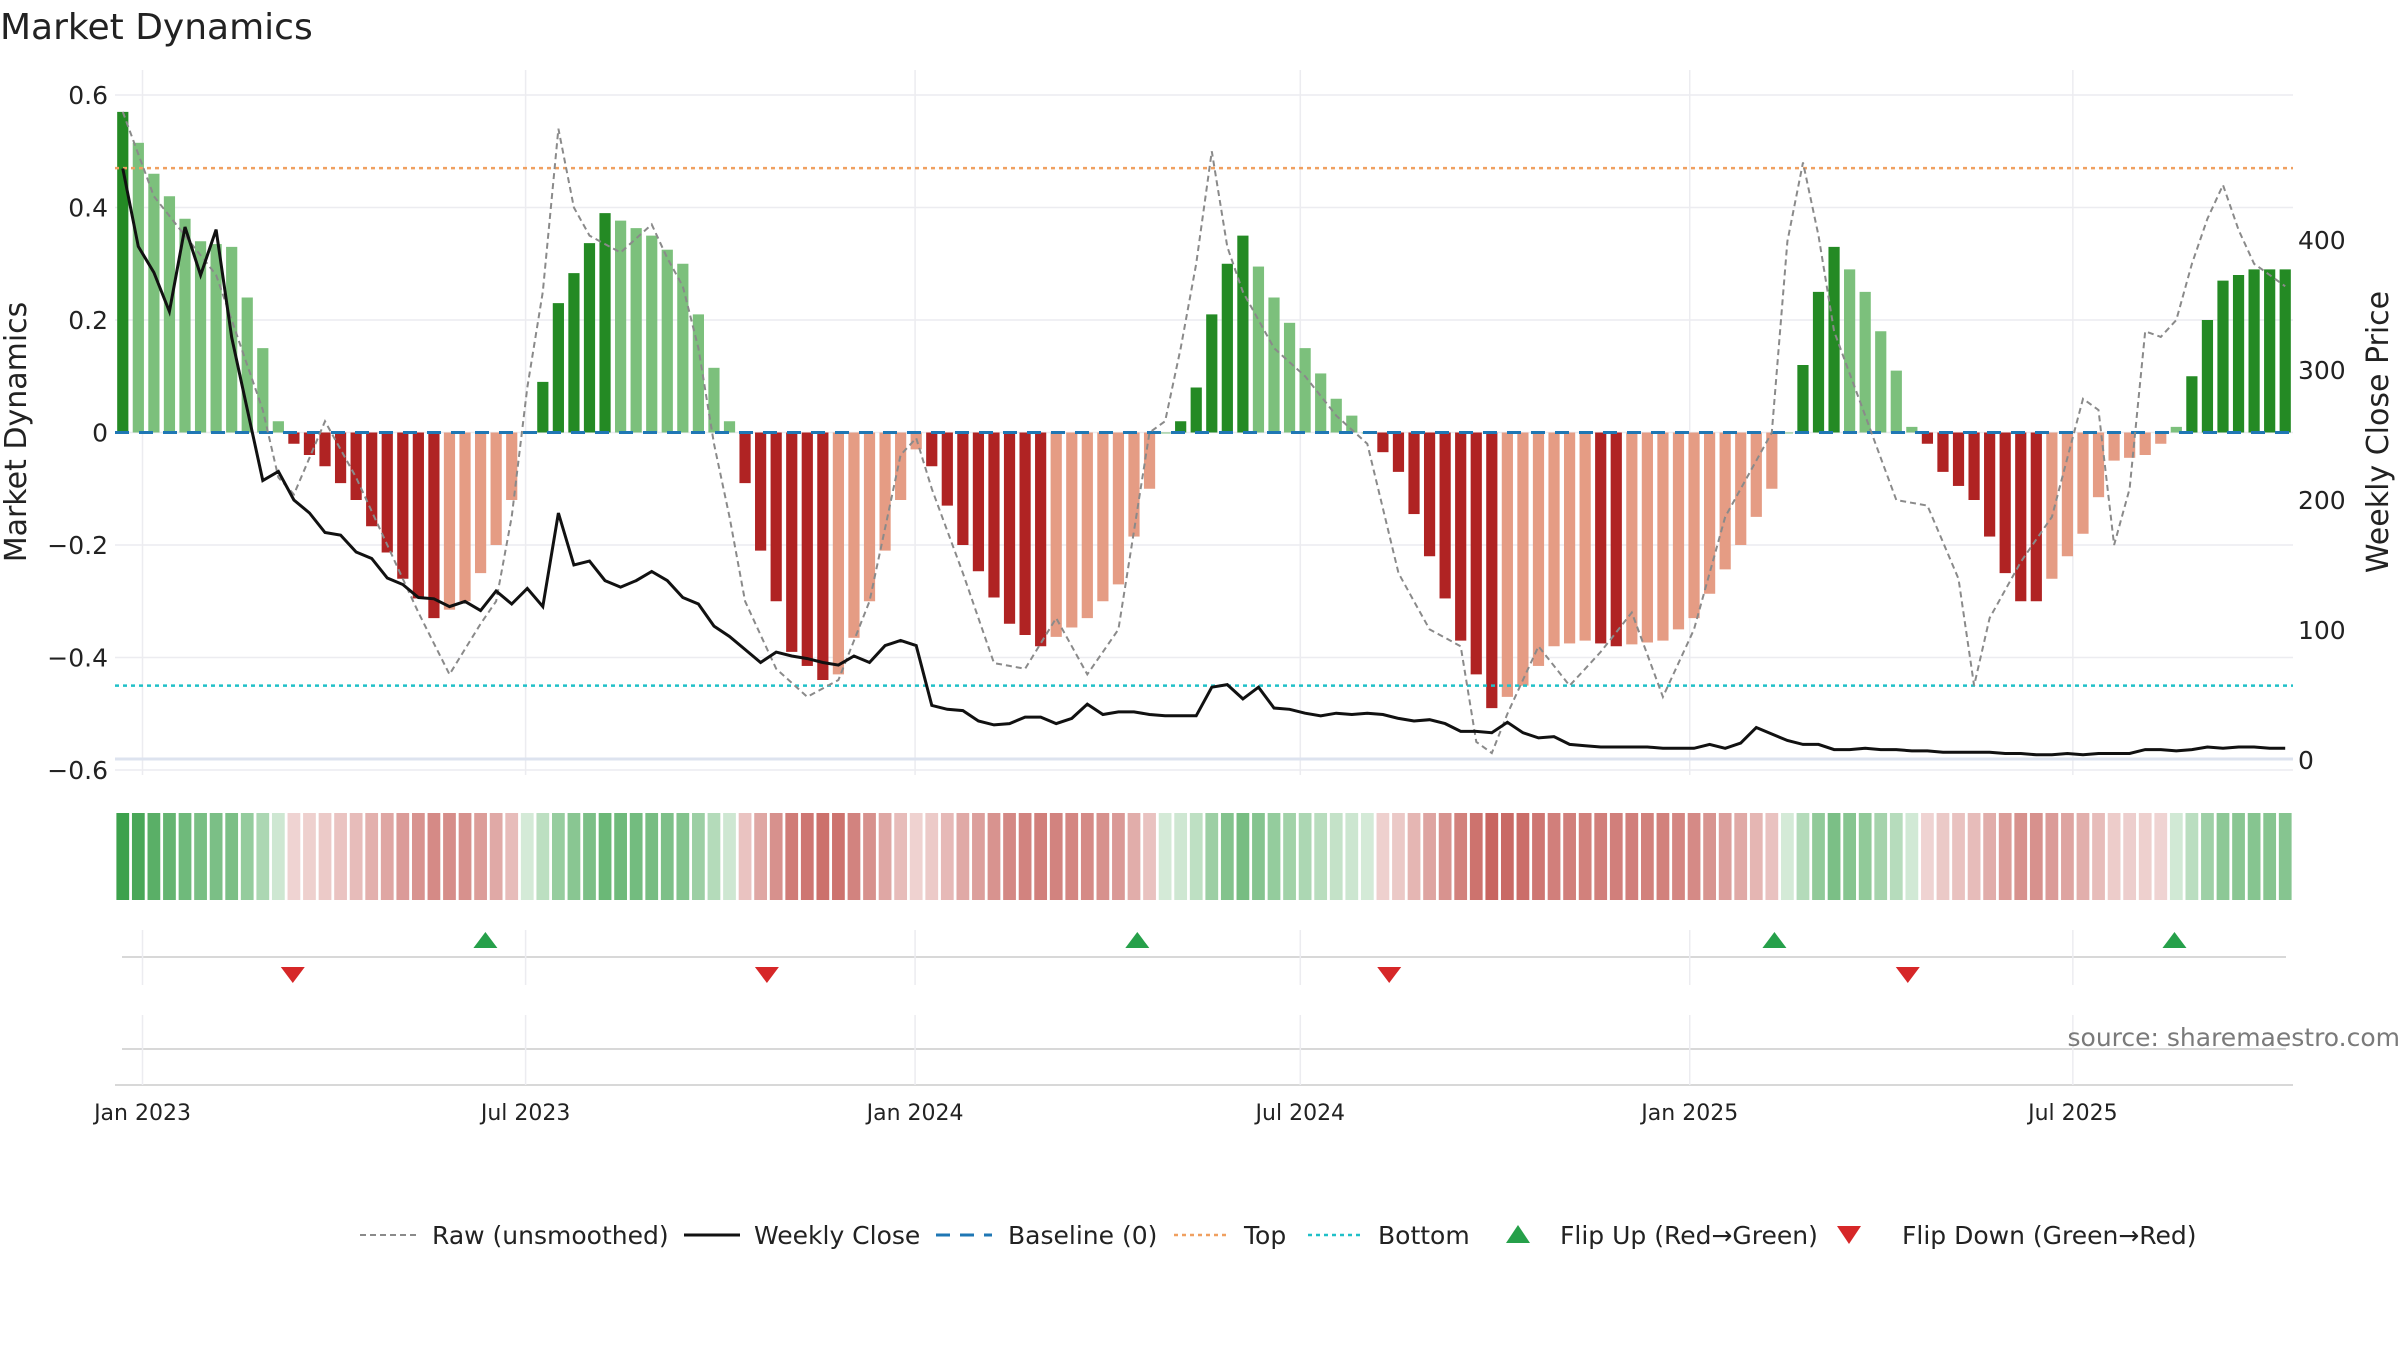 This screenshot has width=2400, height=1350. Describe the element at coordinates (1233, 957) in the screenshot. I see `flip-markers` at that location.